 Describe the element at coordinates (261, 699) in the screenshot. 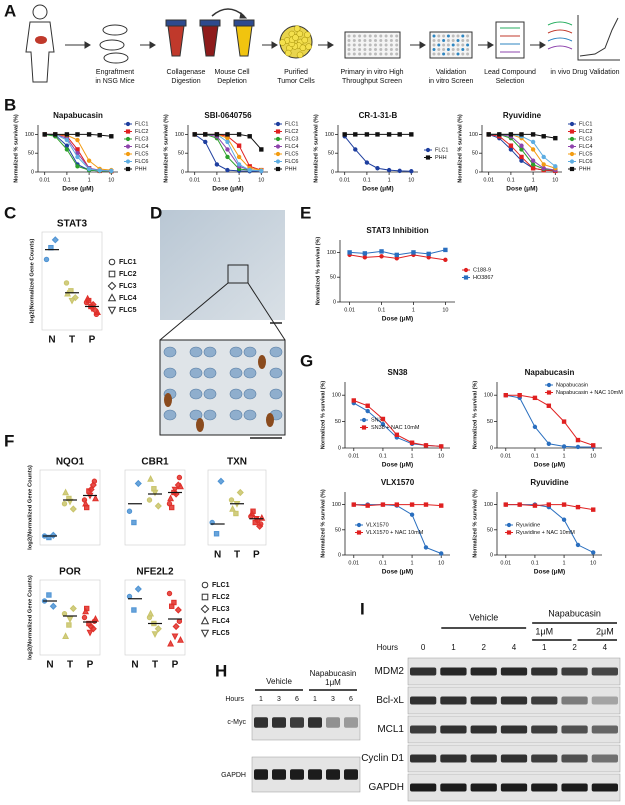

I see `hour-label: 1` at that location.